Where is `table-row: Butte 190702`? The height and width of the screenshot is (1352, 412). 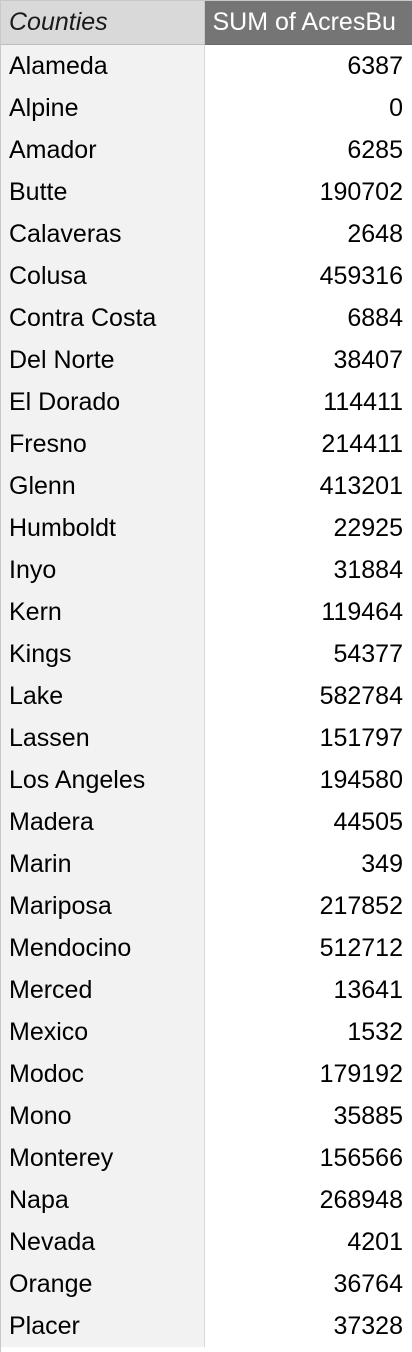
table-row: Butte 190702 is located at coordinates (206, 192).